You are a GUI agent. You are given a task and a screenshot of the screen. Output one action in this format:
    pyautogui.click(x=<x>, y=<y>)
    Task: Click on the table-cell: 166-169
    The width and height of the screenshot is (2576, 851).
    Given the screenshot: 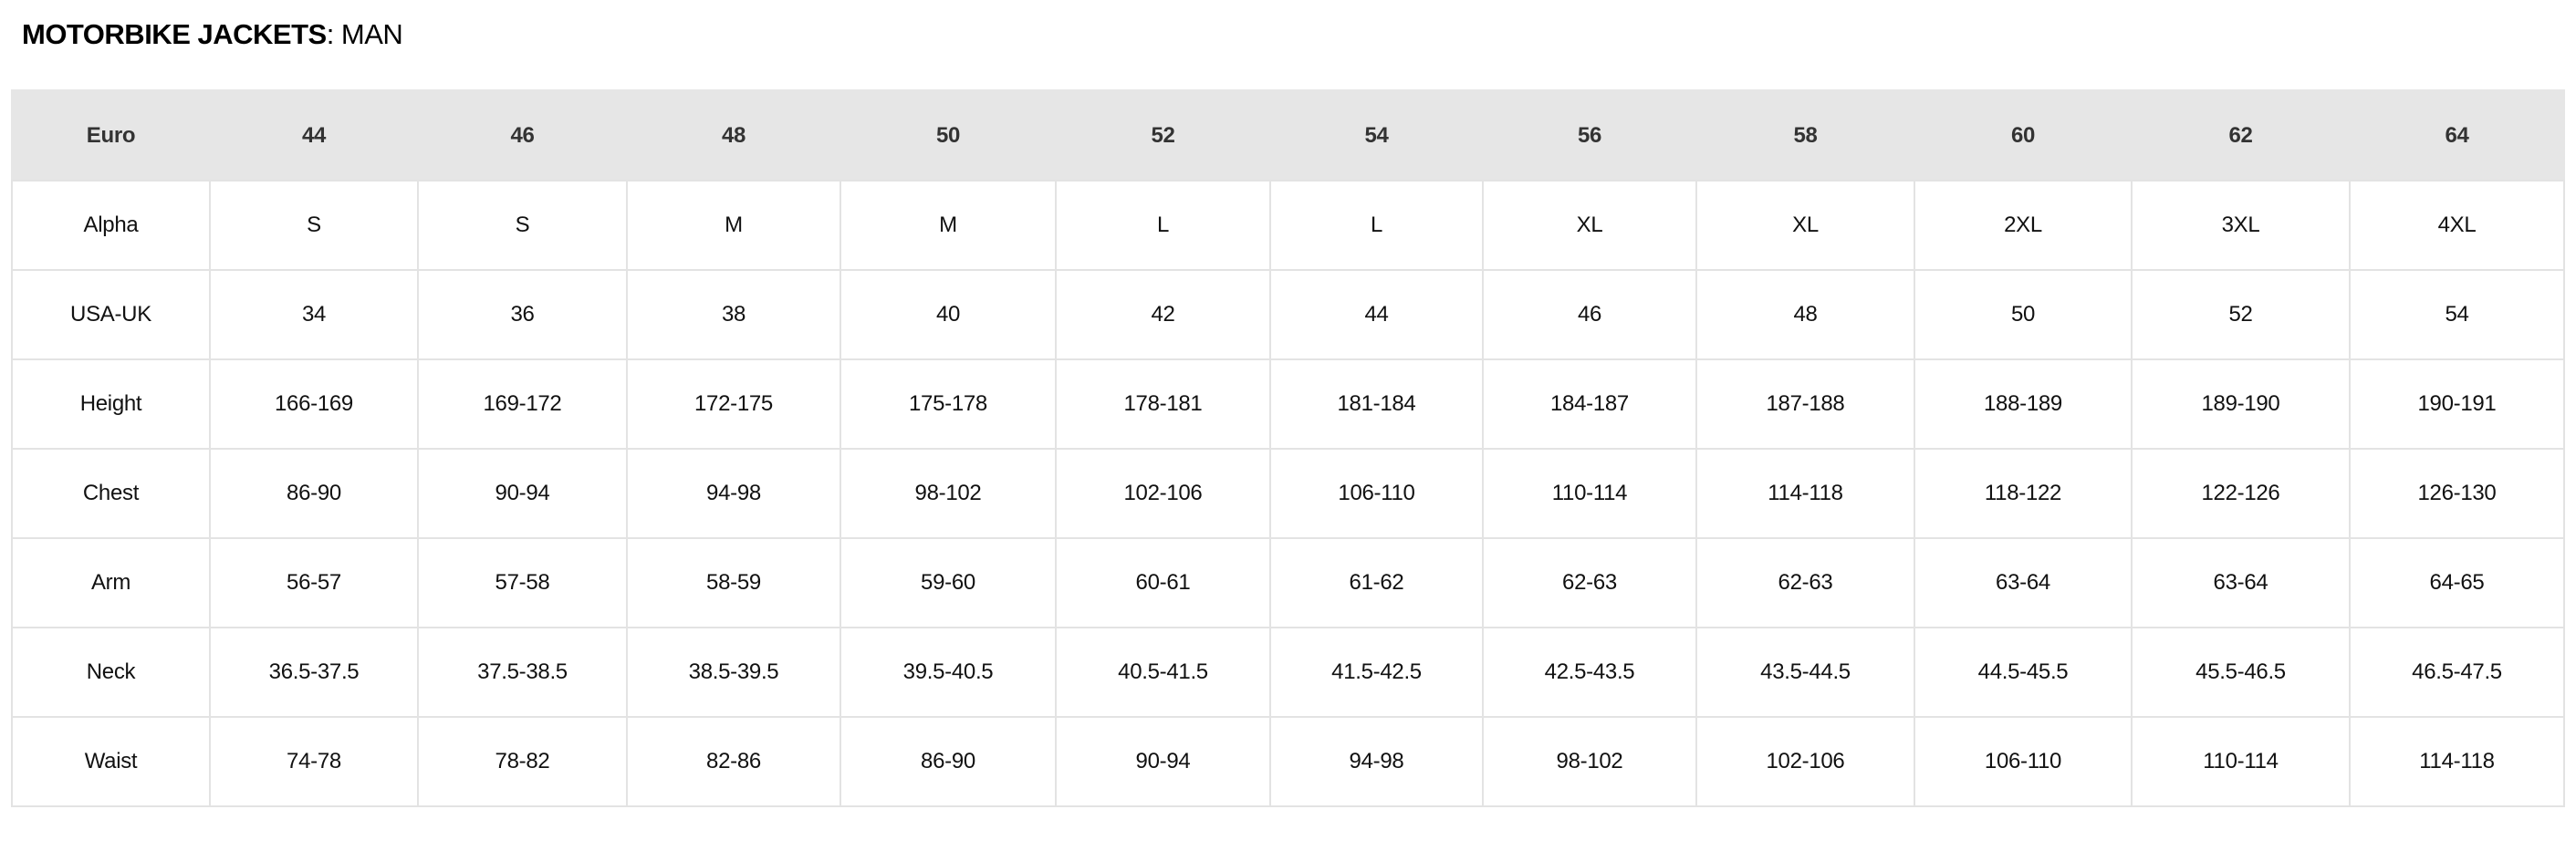 What is the action you would take?
    pyautogui.click(x=314, y=404)
    